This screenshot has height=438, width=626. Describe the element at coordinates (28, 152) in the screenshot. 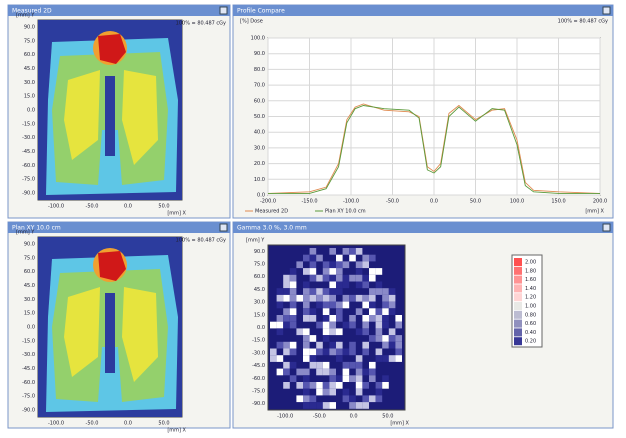

I see `y-tick-label: -45.0` at that location.